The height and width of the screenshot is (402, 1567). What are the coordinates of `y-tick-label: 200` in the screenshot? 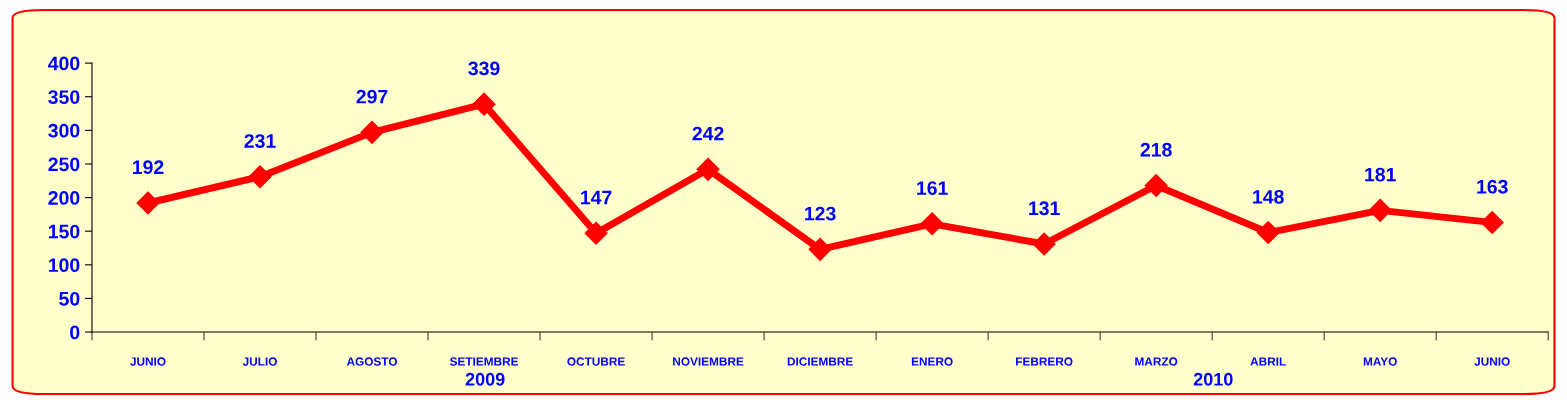 It's located at (64, 198).